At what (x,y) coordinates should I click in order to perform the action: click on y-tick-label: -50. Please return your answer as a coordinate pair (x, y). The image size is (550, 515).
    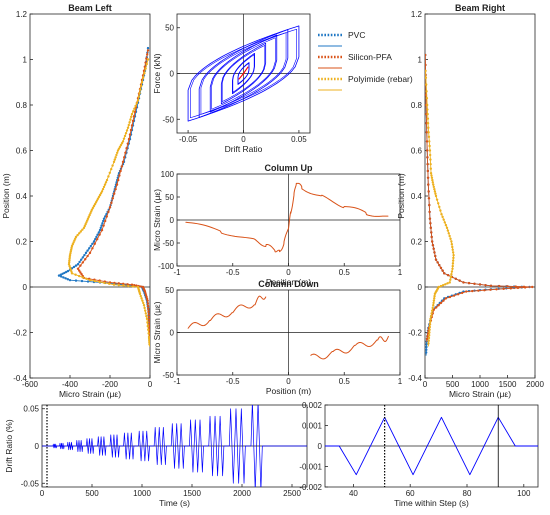
    Looking at the image, I should click on (168, 243).